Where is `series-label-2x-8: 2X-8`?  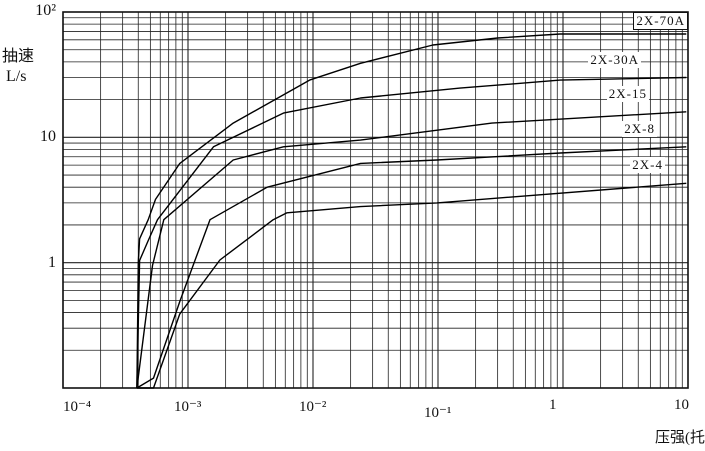 series-label-2x-8: 2X-8 is located at coordinates (639, 128).